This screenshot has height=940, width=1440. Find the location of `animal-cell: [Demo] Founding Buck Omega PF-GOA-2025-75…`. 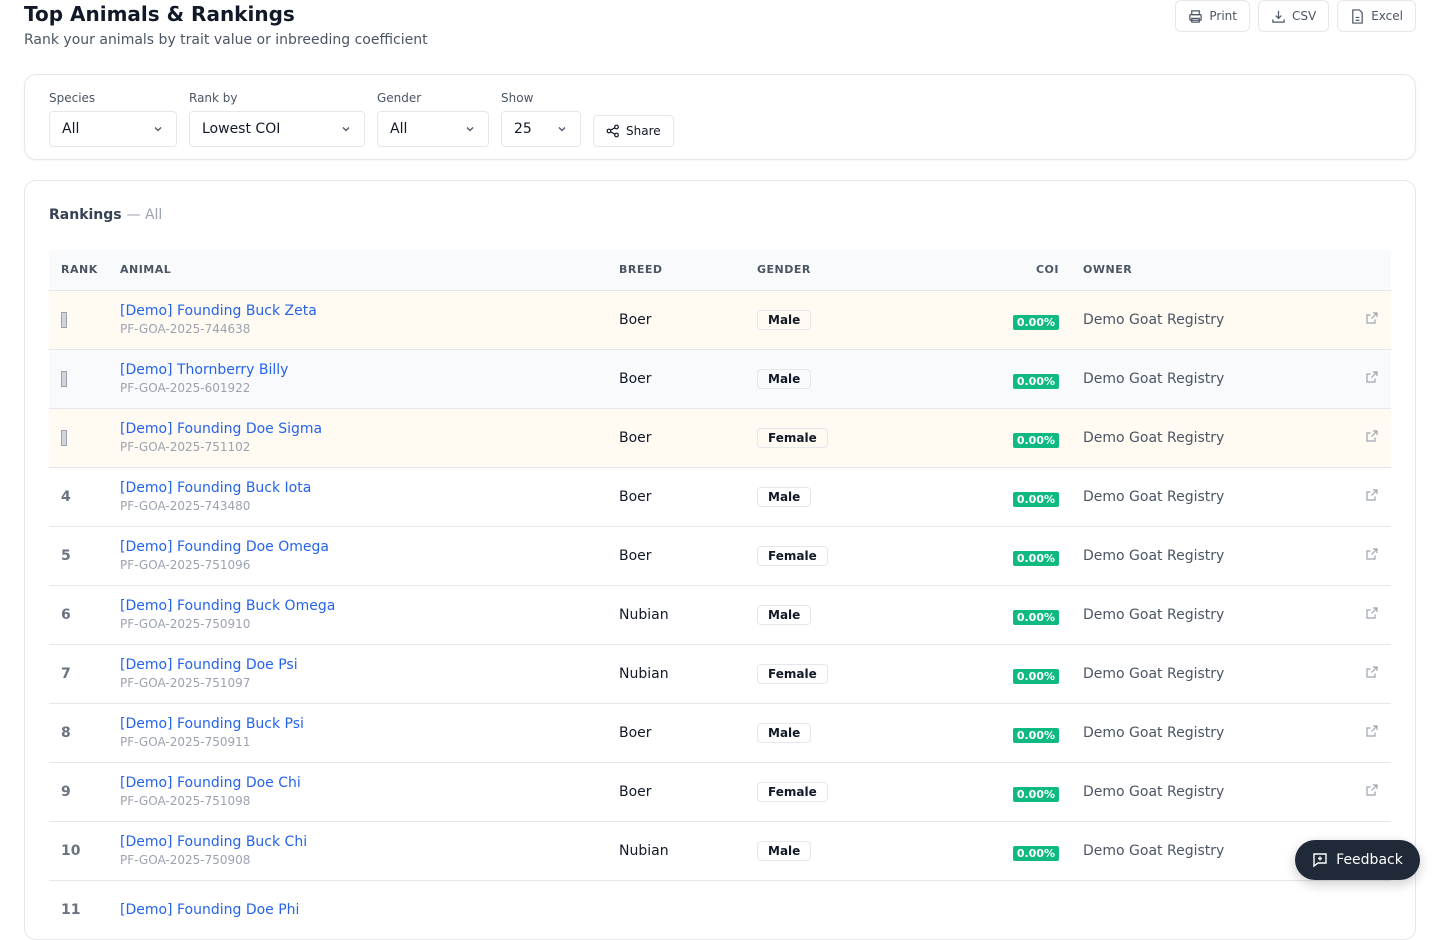

animal-cell: [Demo] Founding Buck Omega PF-GOA-2025-75… is located at coordinates (369, 615).